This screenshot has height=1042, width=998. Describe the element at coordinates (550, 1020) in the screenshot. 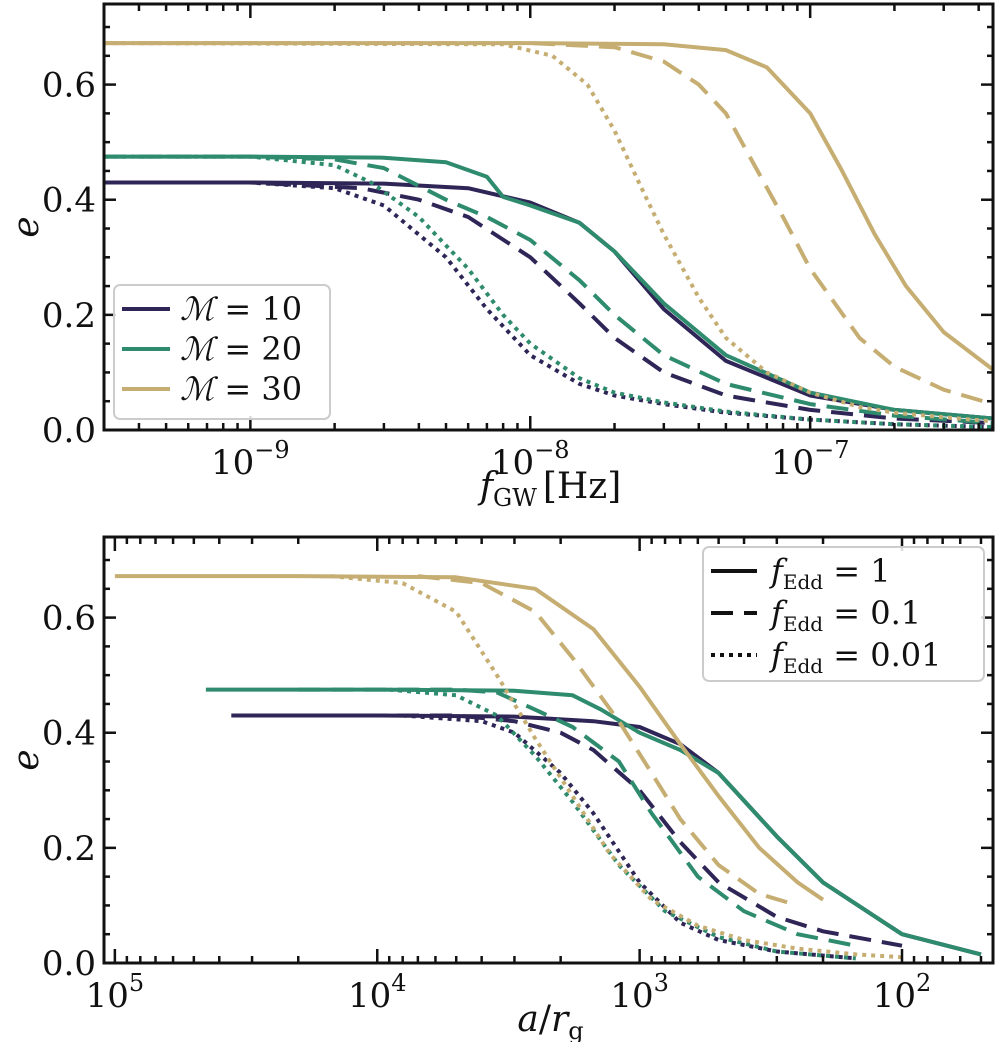

I see `x-axis-label: a/rg` at that location.